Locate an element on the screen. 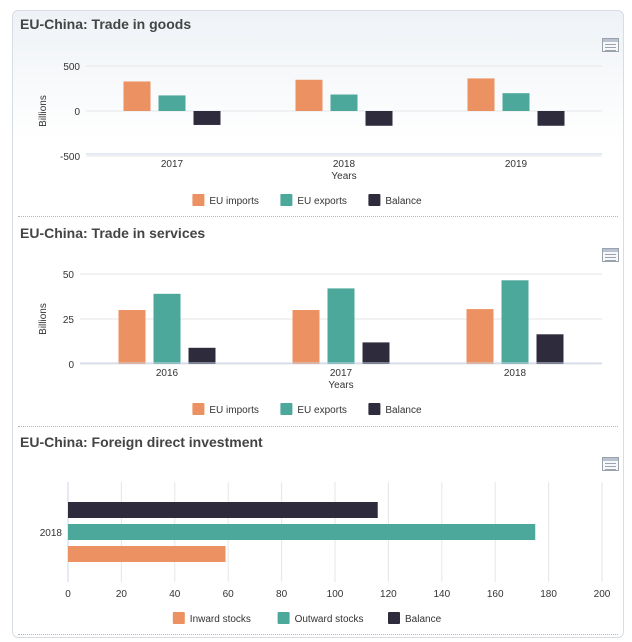 Image resolution: width=632 pixels, height=642 pixels. bar-inward-stocks is located at coordinates (147, 554).